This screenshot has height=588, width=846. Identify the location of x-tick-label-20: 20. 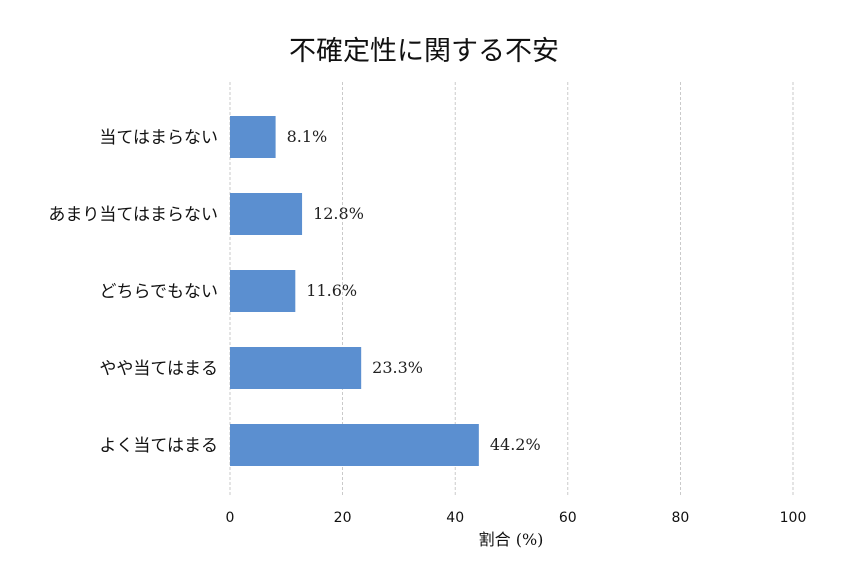
(343, 518).